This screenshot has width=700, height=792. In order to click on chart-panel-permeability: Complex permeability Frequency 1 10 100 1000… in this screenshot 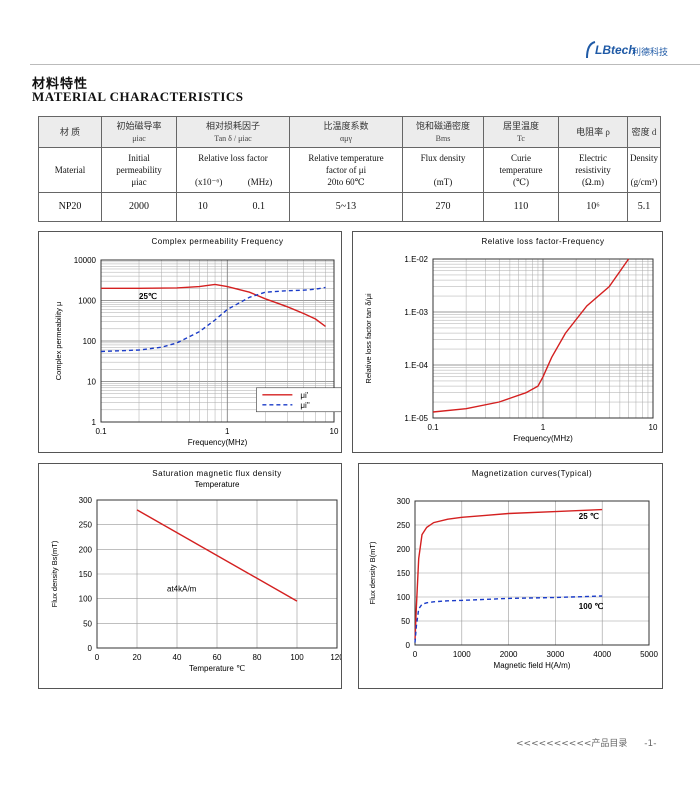, I will do `click(192, 342)`.